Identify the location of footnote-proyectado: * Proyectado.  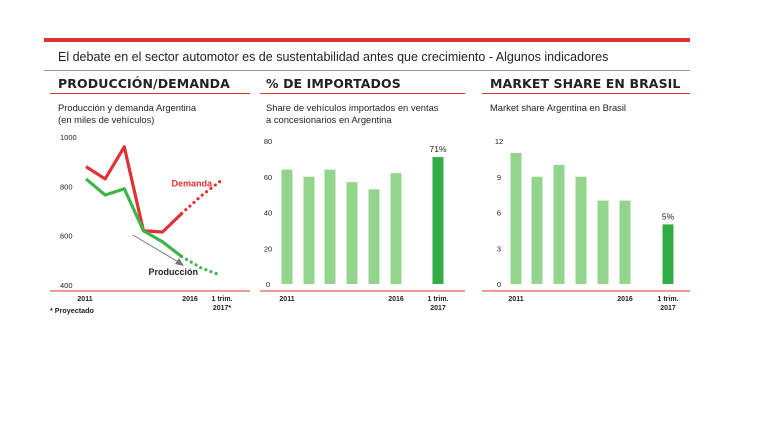
(72, 310).